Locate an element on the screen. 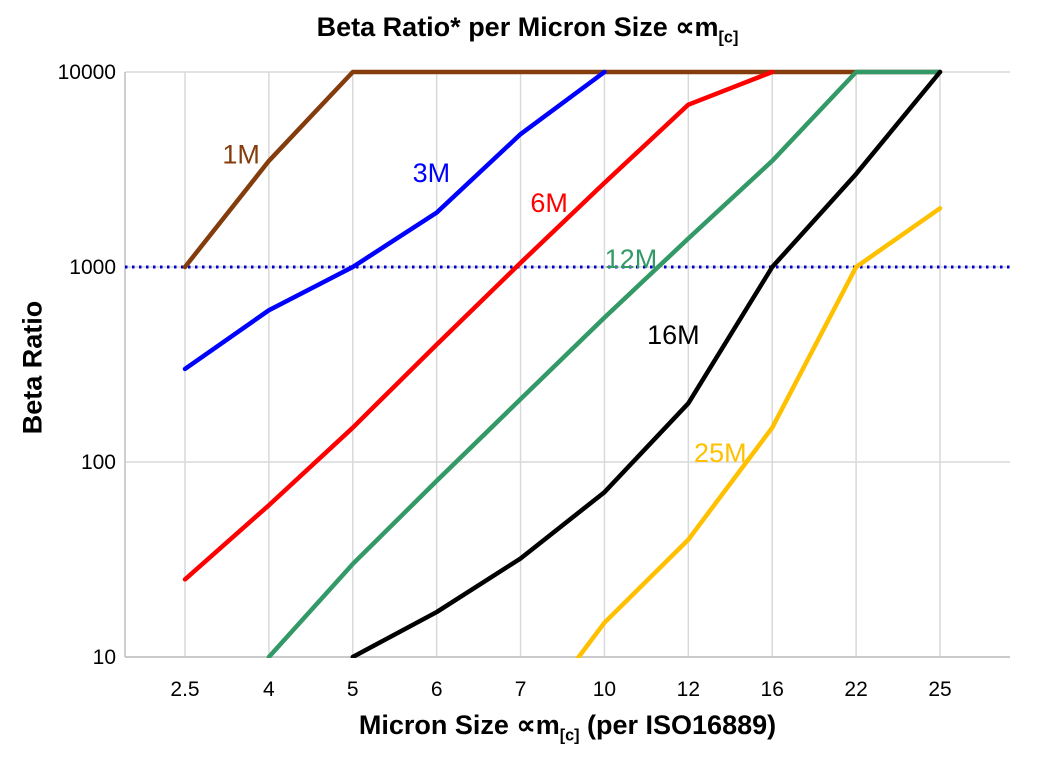  chart-title: Beta Ratio* per Micron Size ∝m[c] is located at coordinates (527, 29).